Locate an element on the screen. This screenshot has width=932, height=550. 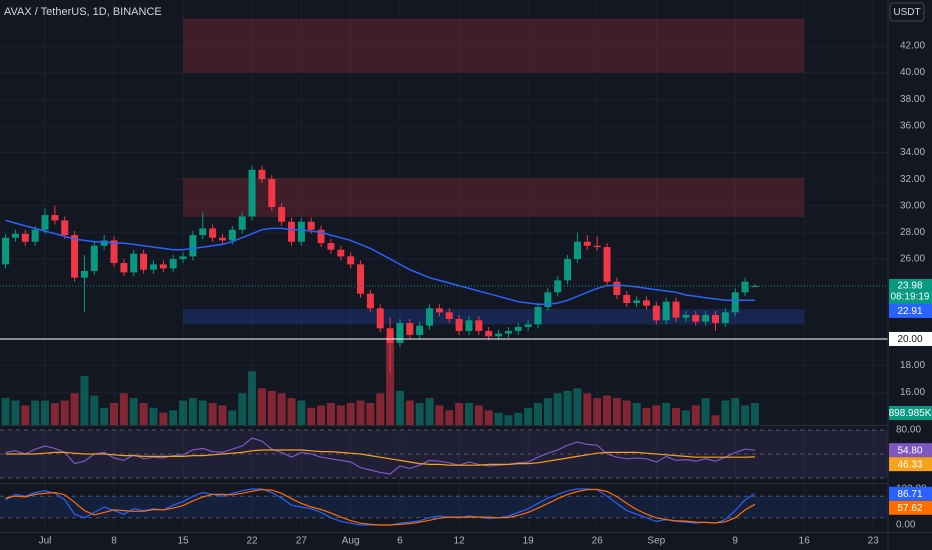
y-tick-label: 40.00 is located at coordinates (912, 72).